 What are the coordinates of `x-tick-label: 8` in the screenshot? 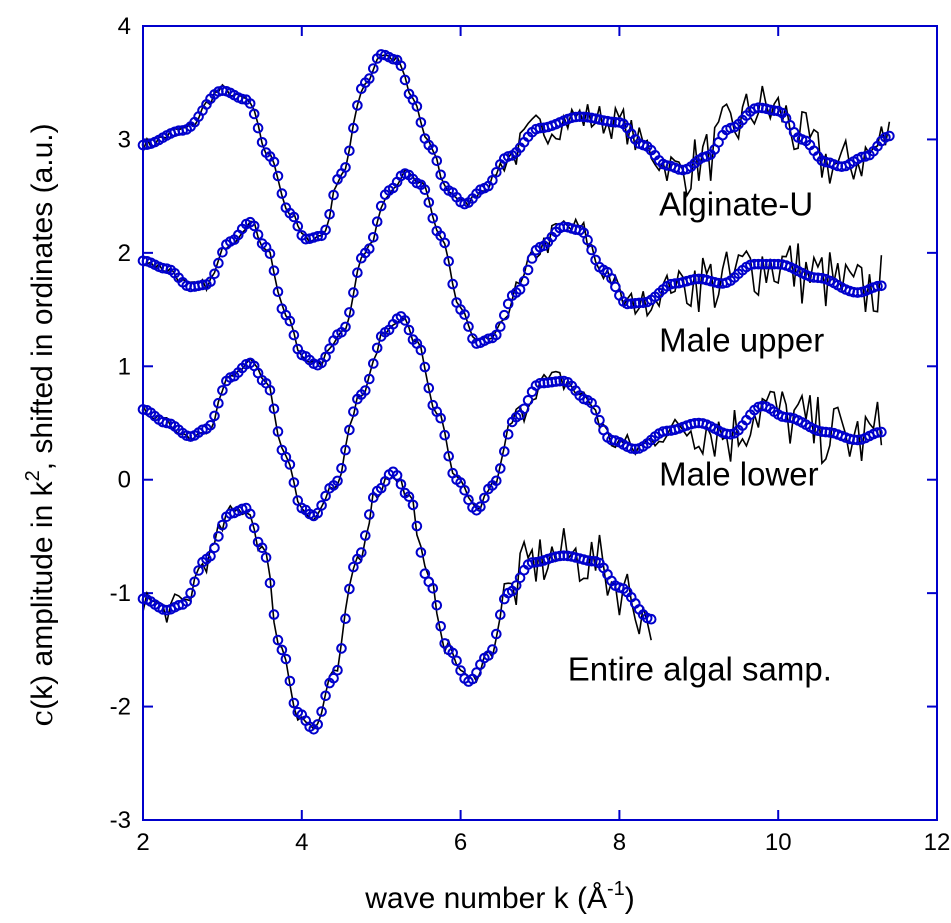 It's located at (619, 842).